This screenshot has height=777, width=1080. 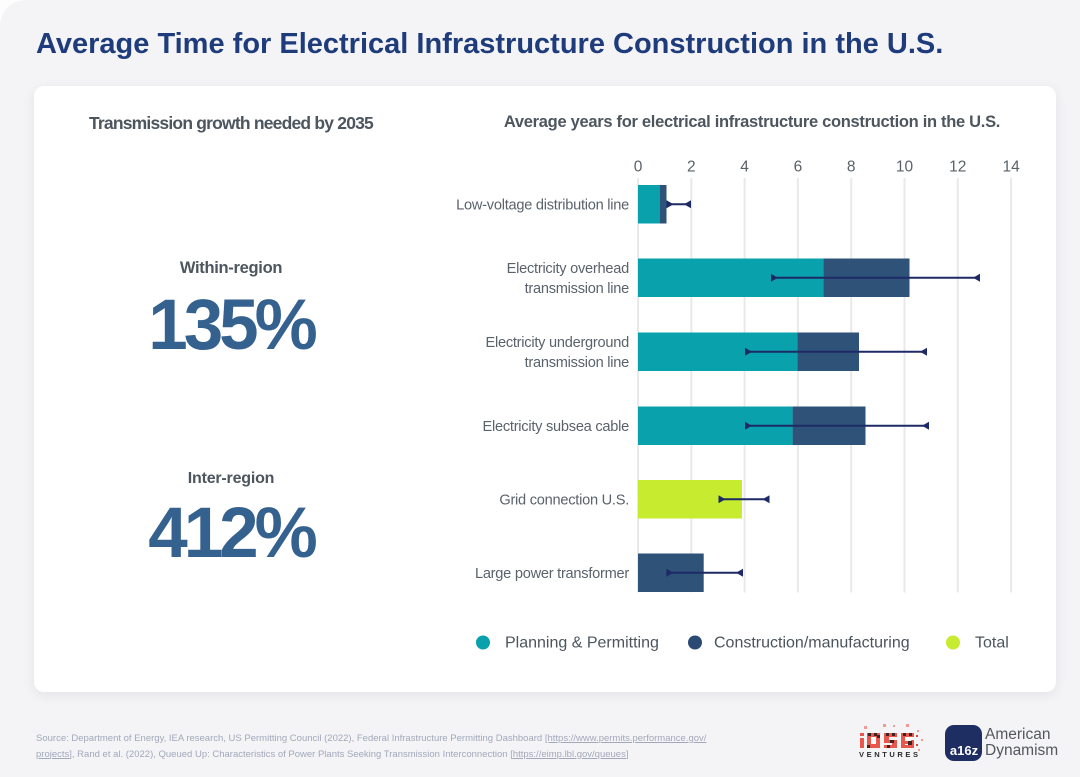 What do you see at coordinates (905, 167) in the screenshot?
I see `svg-text: 10` at bounding box center [905, 167].